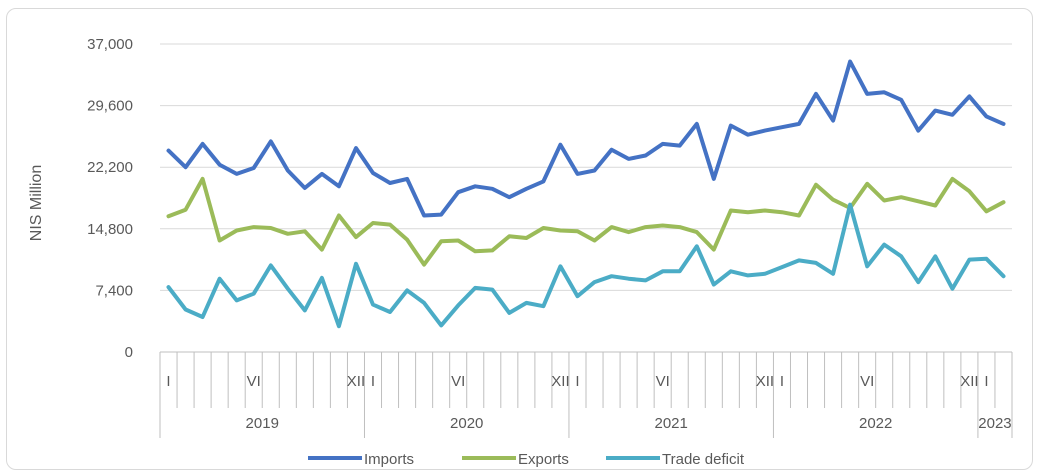 This screenshot has height=476, width=1041. Describe the element at coordinates (466, 423) in the screenshot. I see `year-label: 2020` at that location.